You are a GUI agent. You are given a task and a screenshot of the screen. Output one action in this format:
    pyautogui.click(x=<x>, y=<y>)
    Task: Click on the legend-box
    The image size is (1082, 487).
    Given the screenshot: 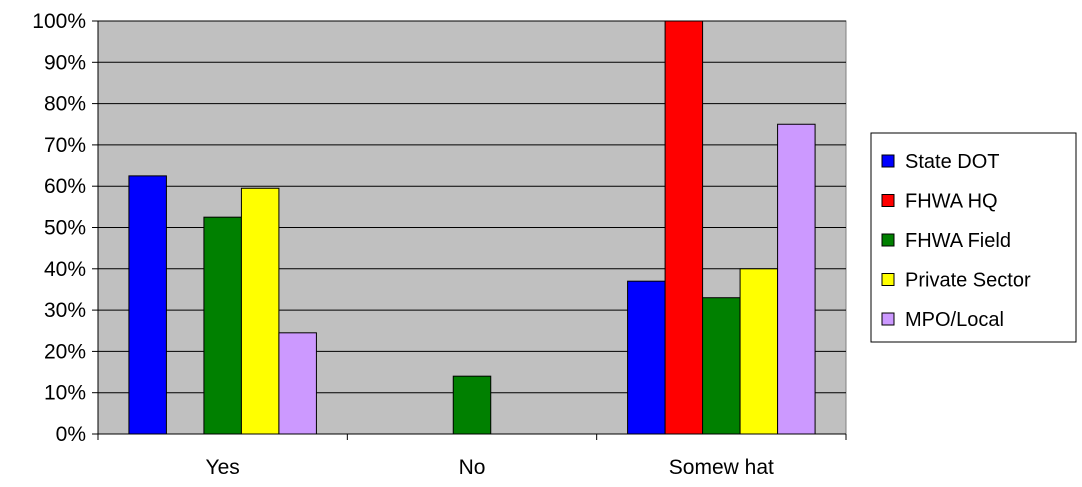 What is the action you would take?
    pyautogui.click(x=973, y=237)
    